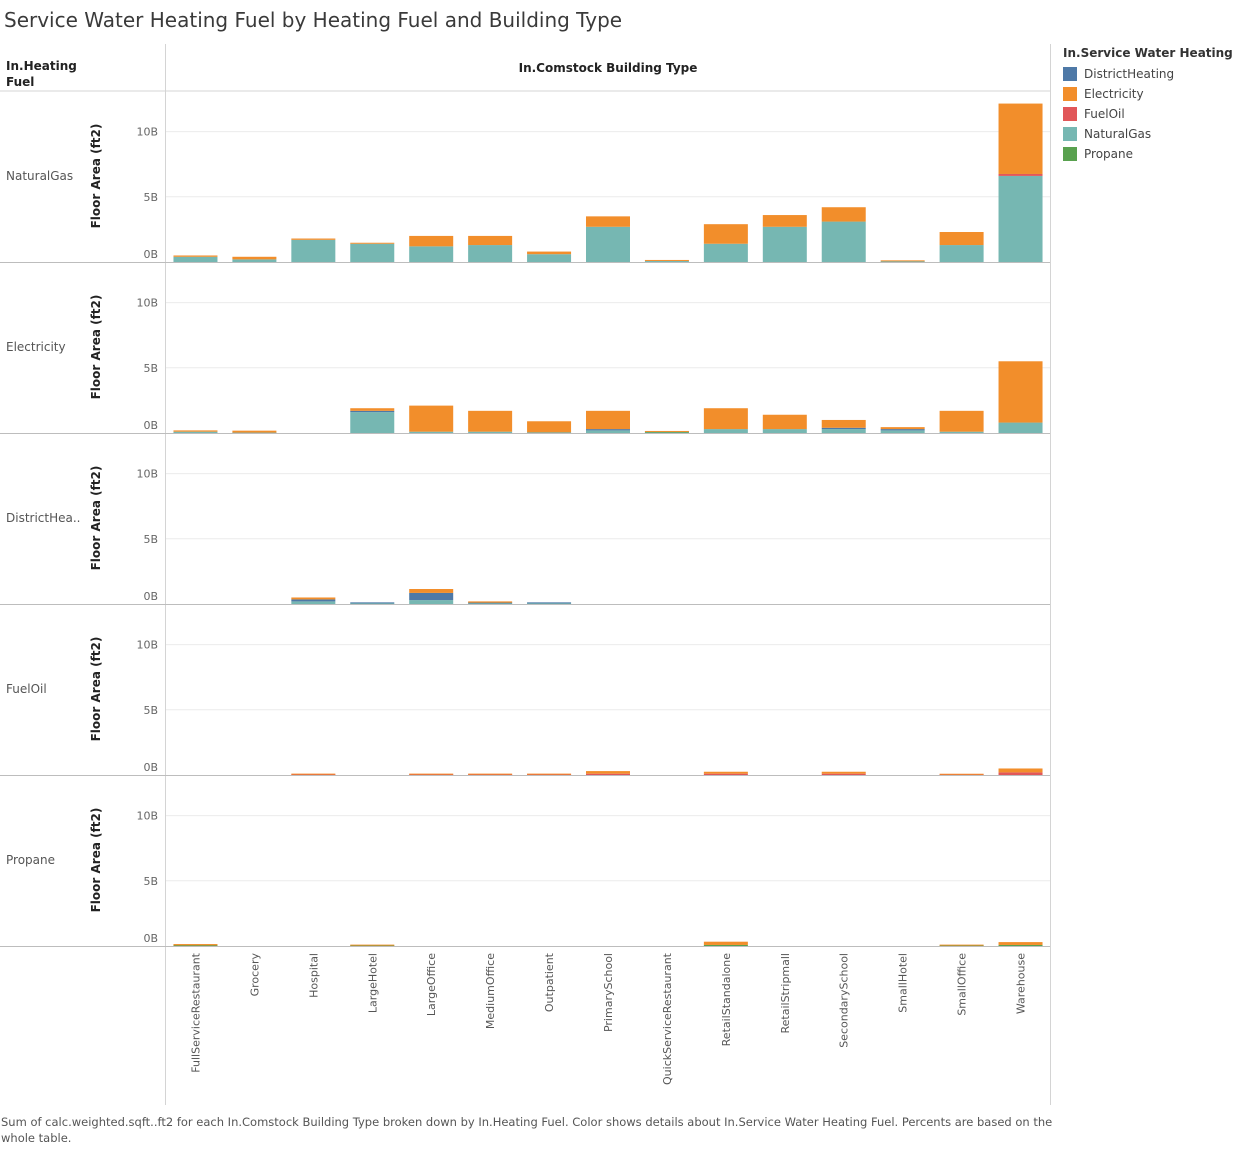  What do you see at coordinates (372, 945) in the screenshot?
I see `bar-propane-largehotel-electricity` at bounding box center [372, 945].